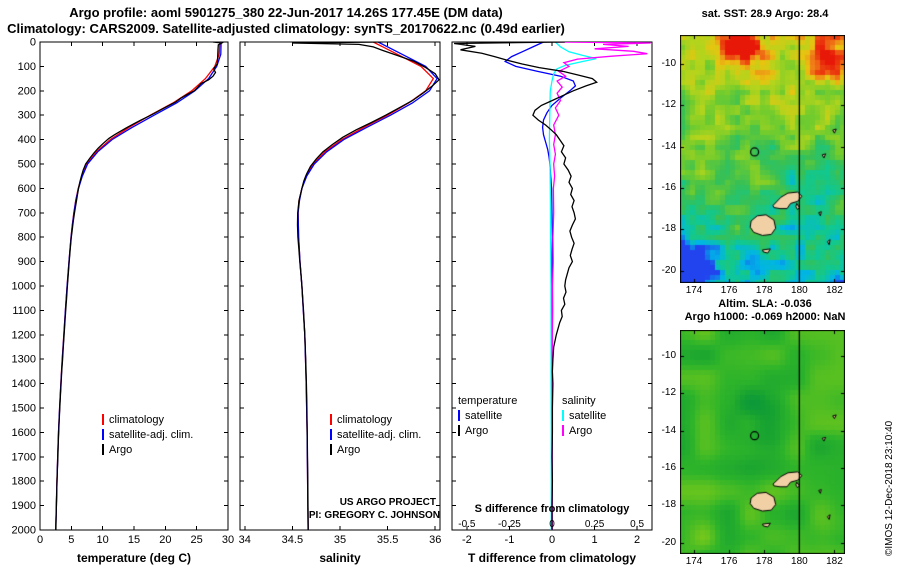 This screenshot has height=580, width=900. What do you see at coordinates (33, 43) in the screenshot?
I see `depth-tick-label: 0` at bounding box center [33, 43].